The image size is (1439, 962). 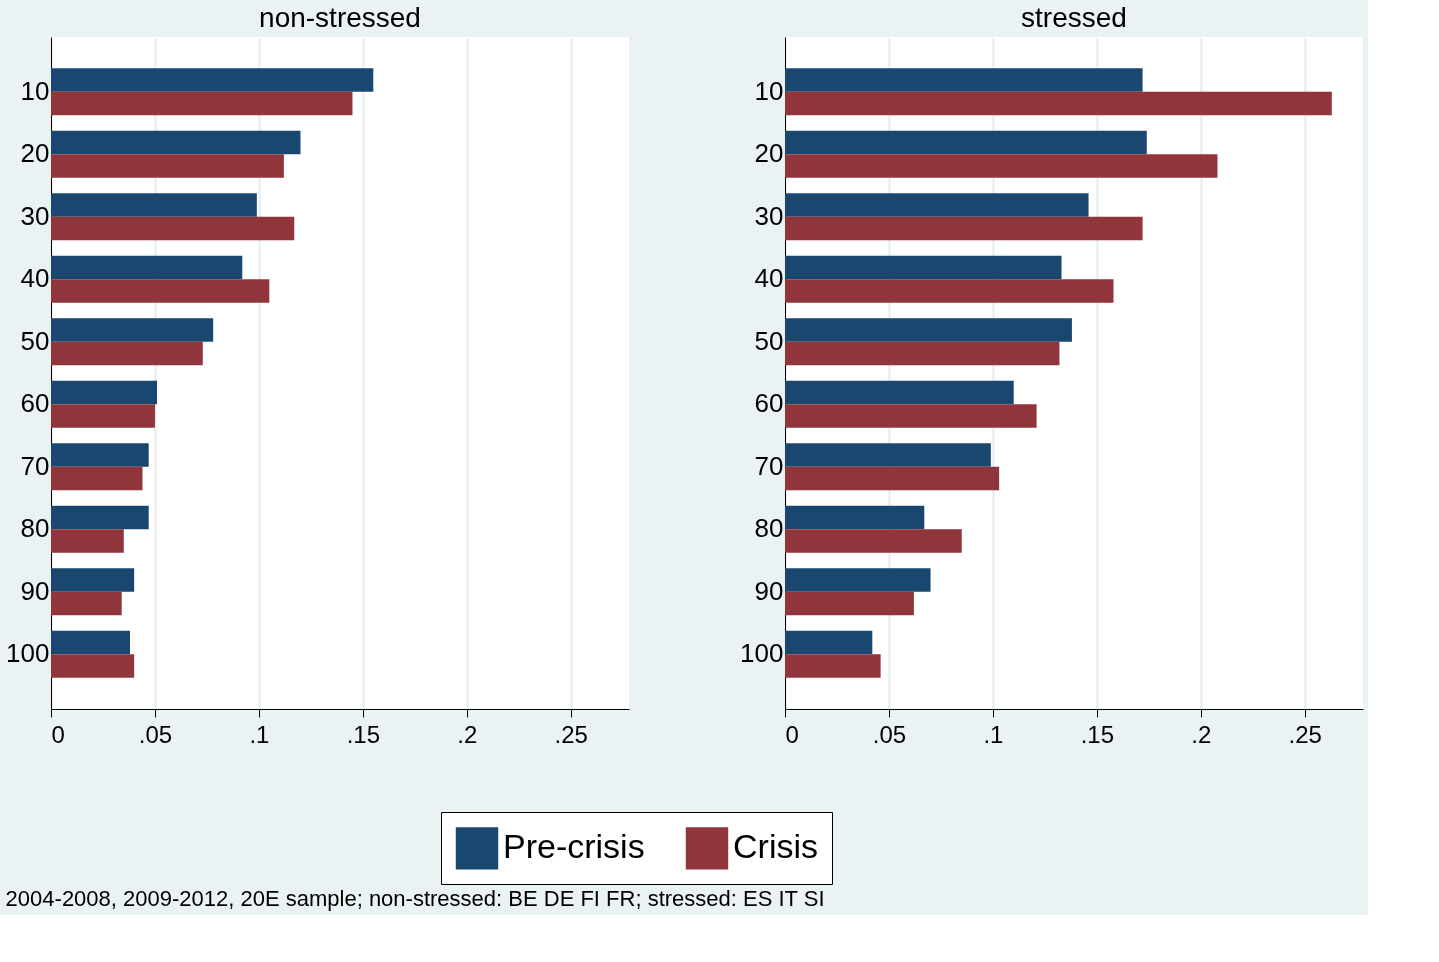 I want to click on chart-title: non-stressed, so click(x=340, y=17).